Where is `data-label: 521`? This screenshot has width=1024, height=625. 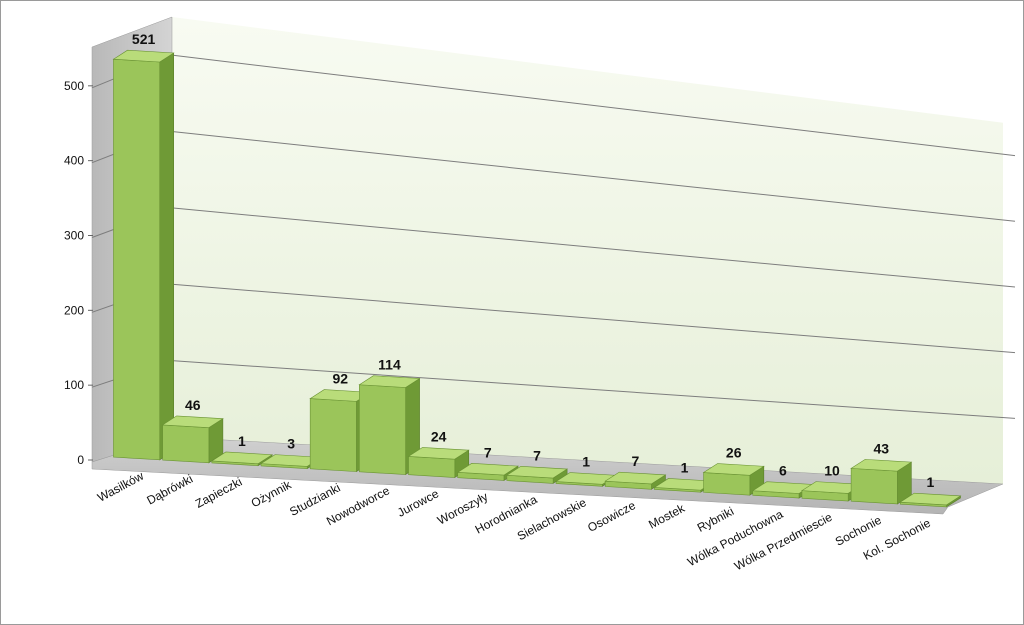
data-label: 521 is located at coordinates (144, 39).